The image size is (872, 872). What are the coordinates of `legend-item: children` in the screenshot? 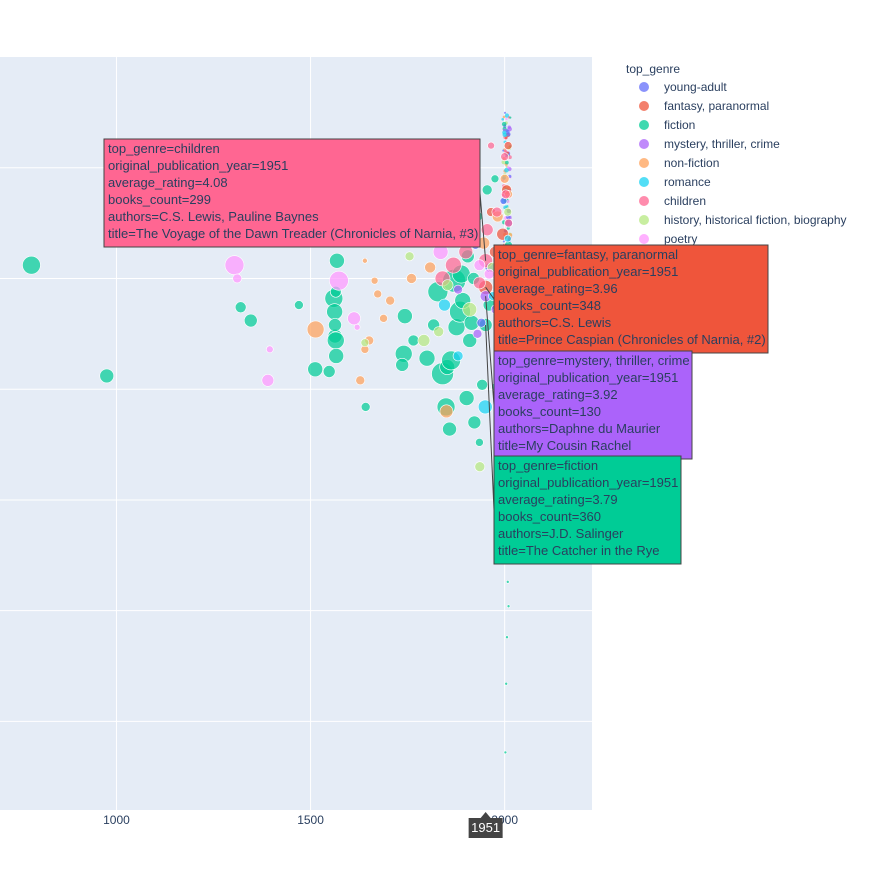 It's located at (672, 201).